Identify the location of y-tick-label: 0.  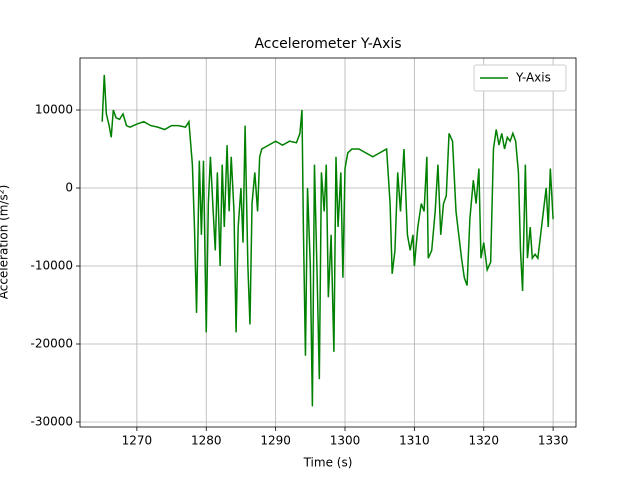
(69, 188).